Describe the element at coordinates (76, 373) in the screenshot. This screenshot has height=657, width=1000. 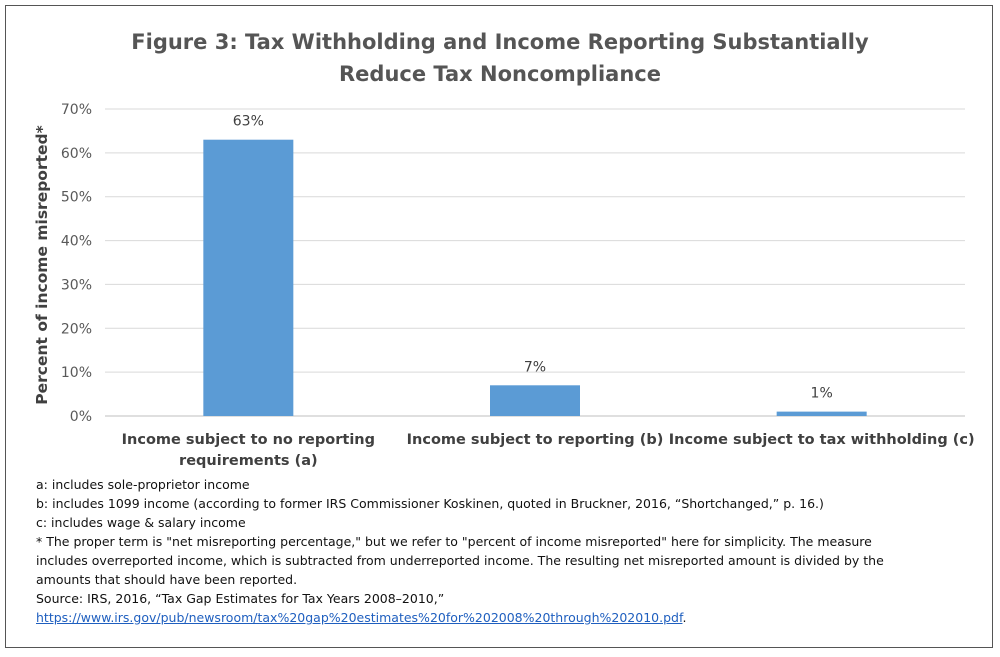
I see `y-tick-label: 10%` at that location.